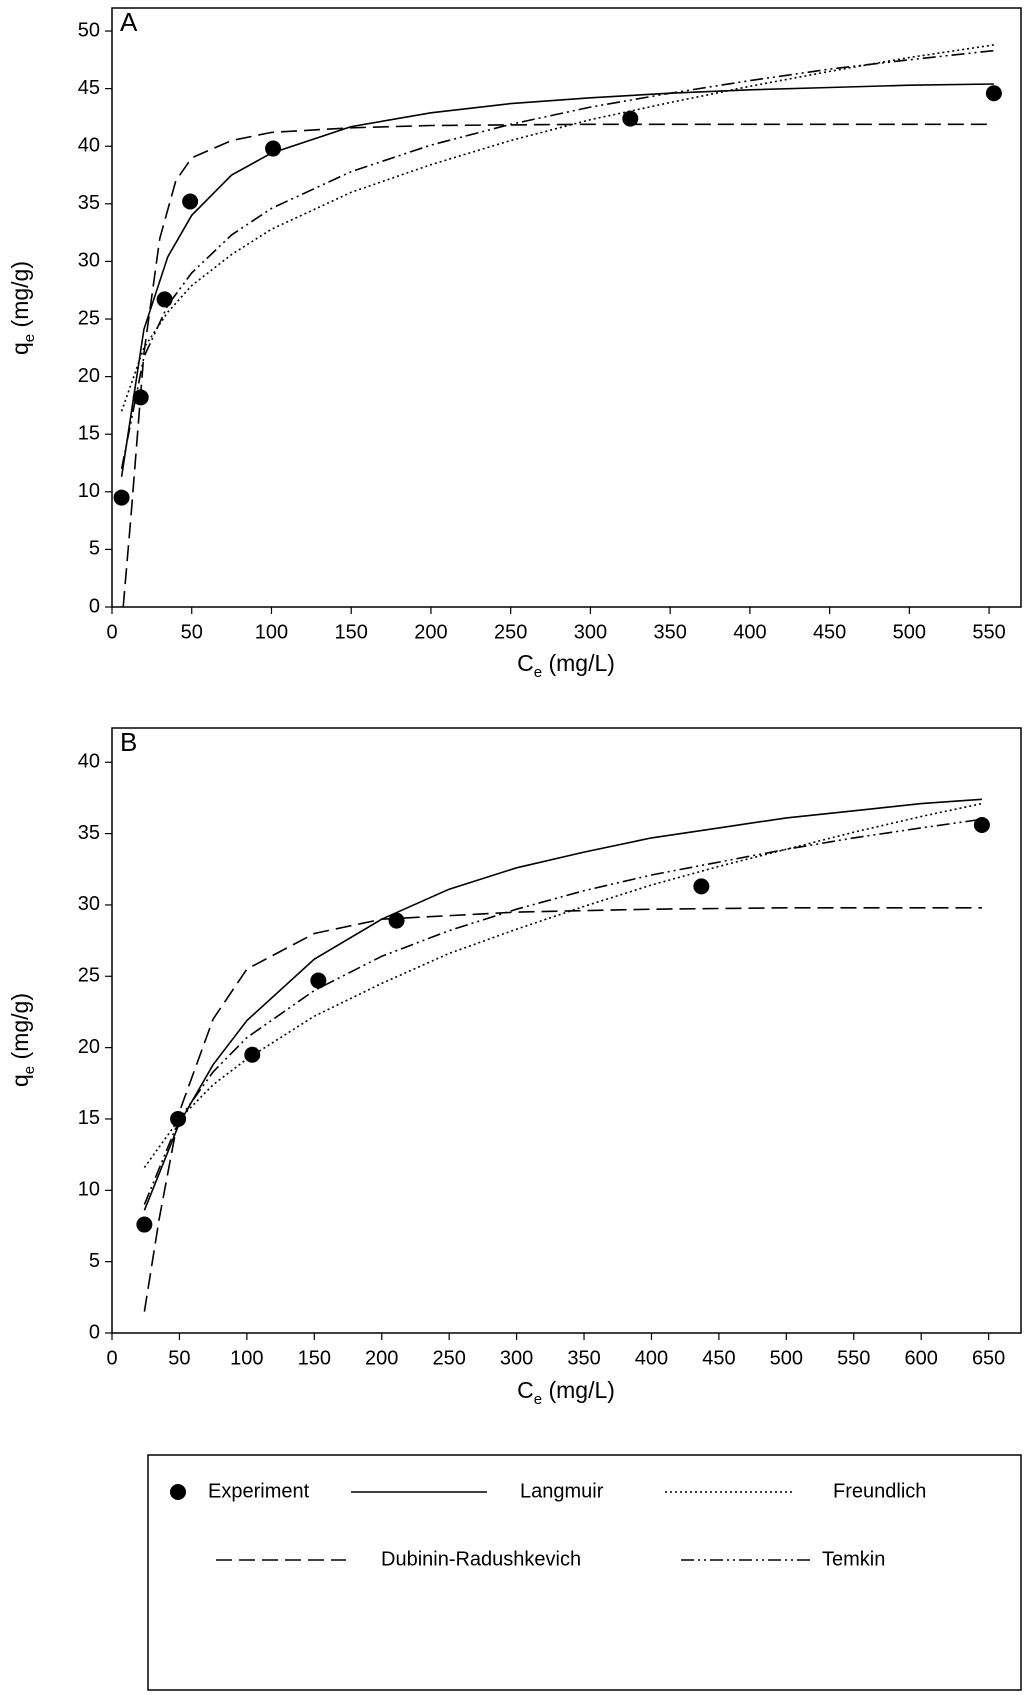 The width and height of the screenshot is (1024, 1695). What do you see at coordinates (562, 1491) in the screenshot?
I see `legend-label: Langmuir` at bounding box center [562, 1491].